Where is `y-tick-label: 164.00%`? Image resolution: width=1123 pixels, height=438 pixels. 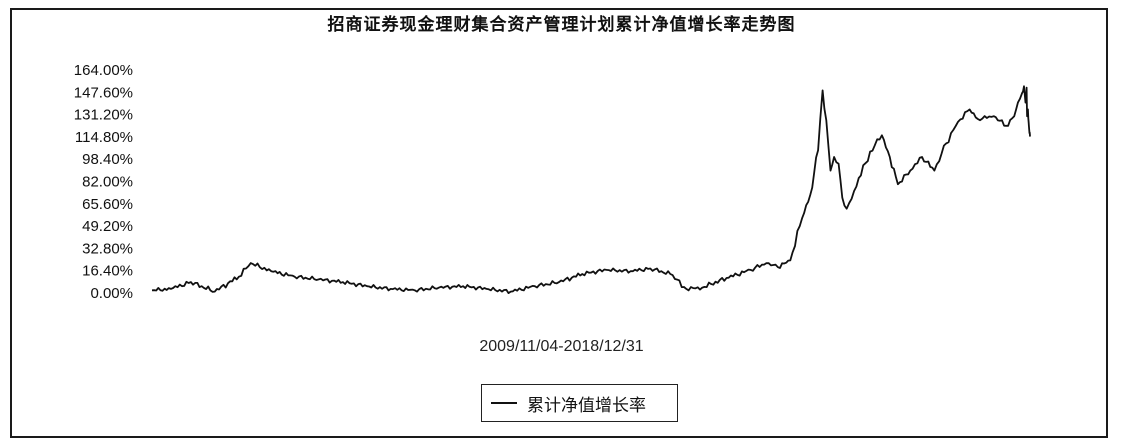
y-tick-label: 164.00% is located at coordinates (103, 70).